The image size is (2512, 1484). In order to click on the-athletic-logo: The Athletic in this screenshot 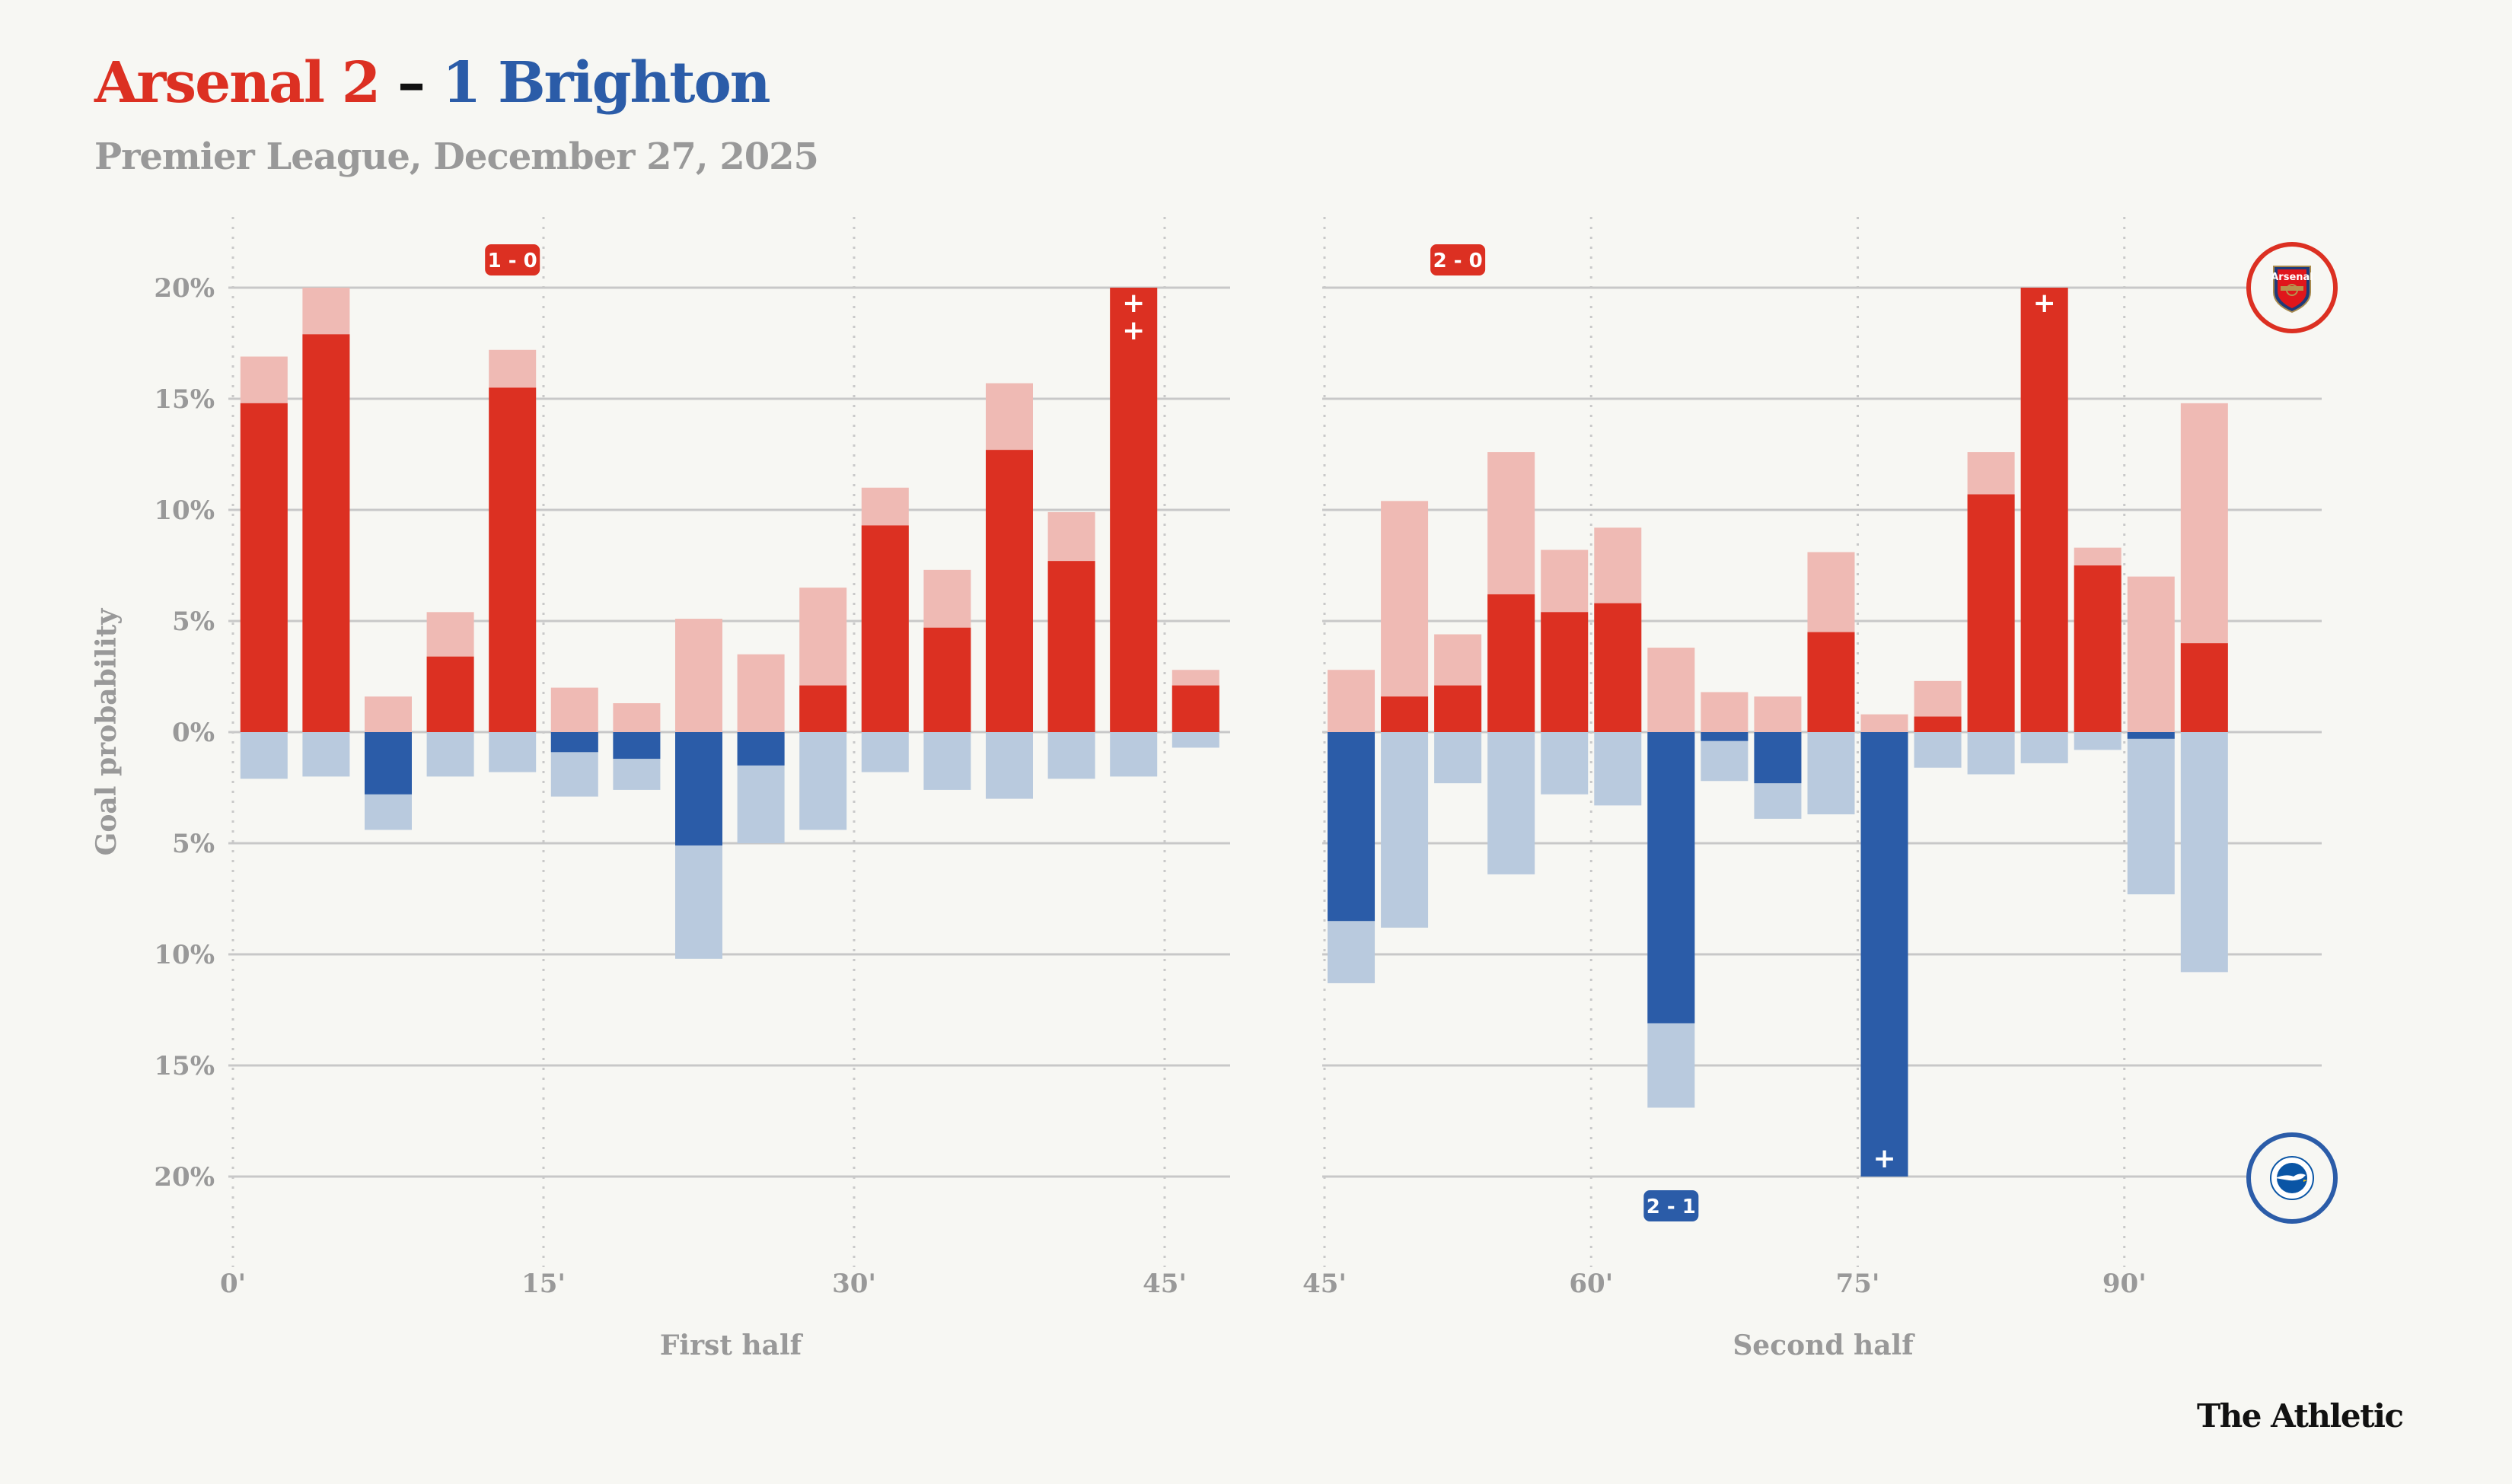, I will do `click(2300, 1416)`.